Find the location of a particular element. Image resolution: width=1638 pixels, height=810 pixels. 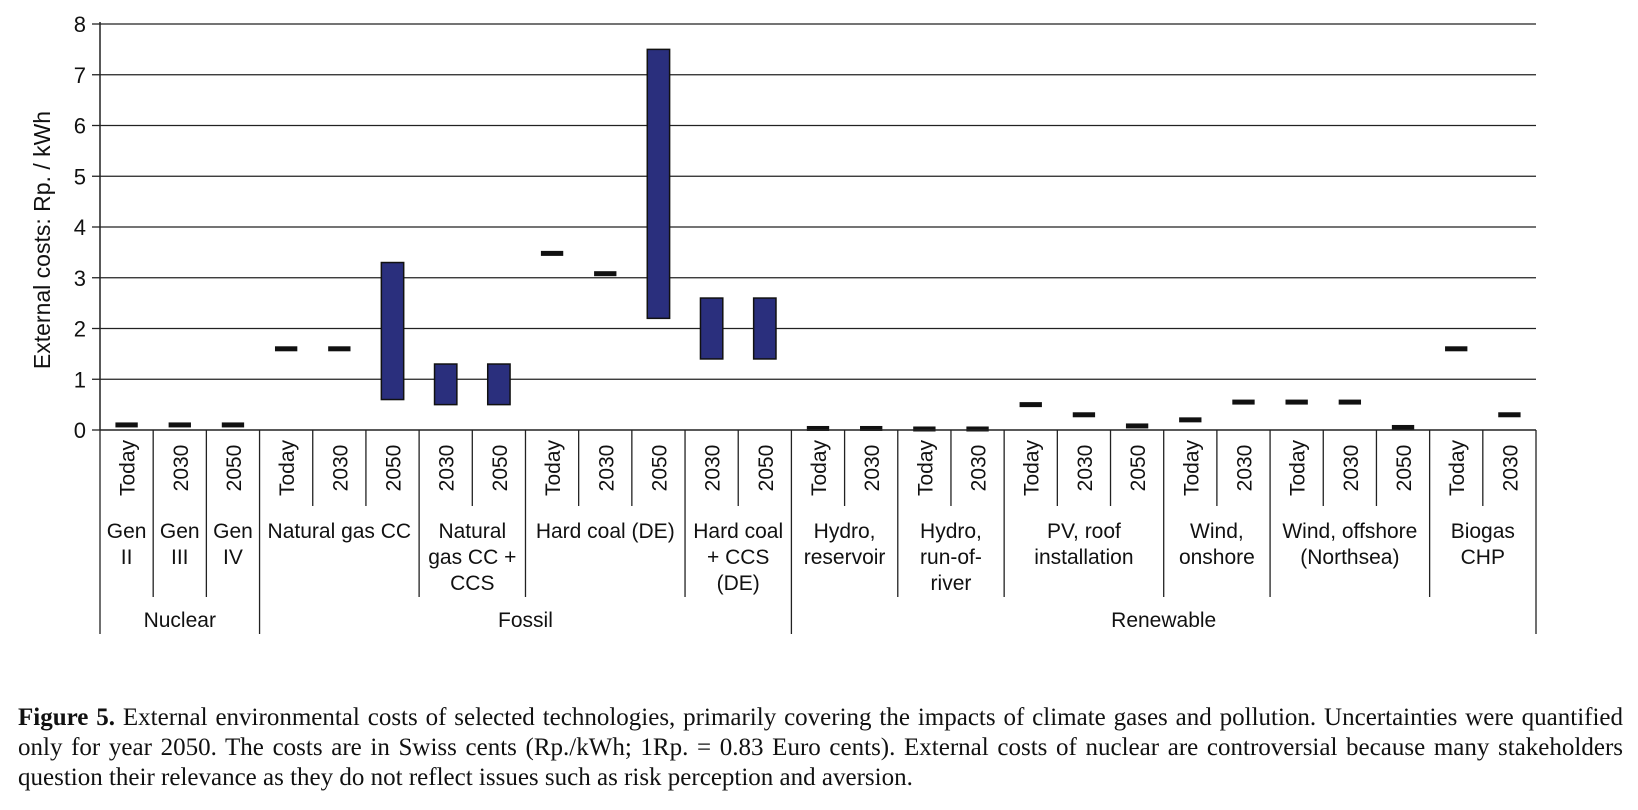

technology-label: Wind, offshore (Northsea) is located at coordinates (1349, 544).